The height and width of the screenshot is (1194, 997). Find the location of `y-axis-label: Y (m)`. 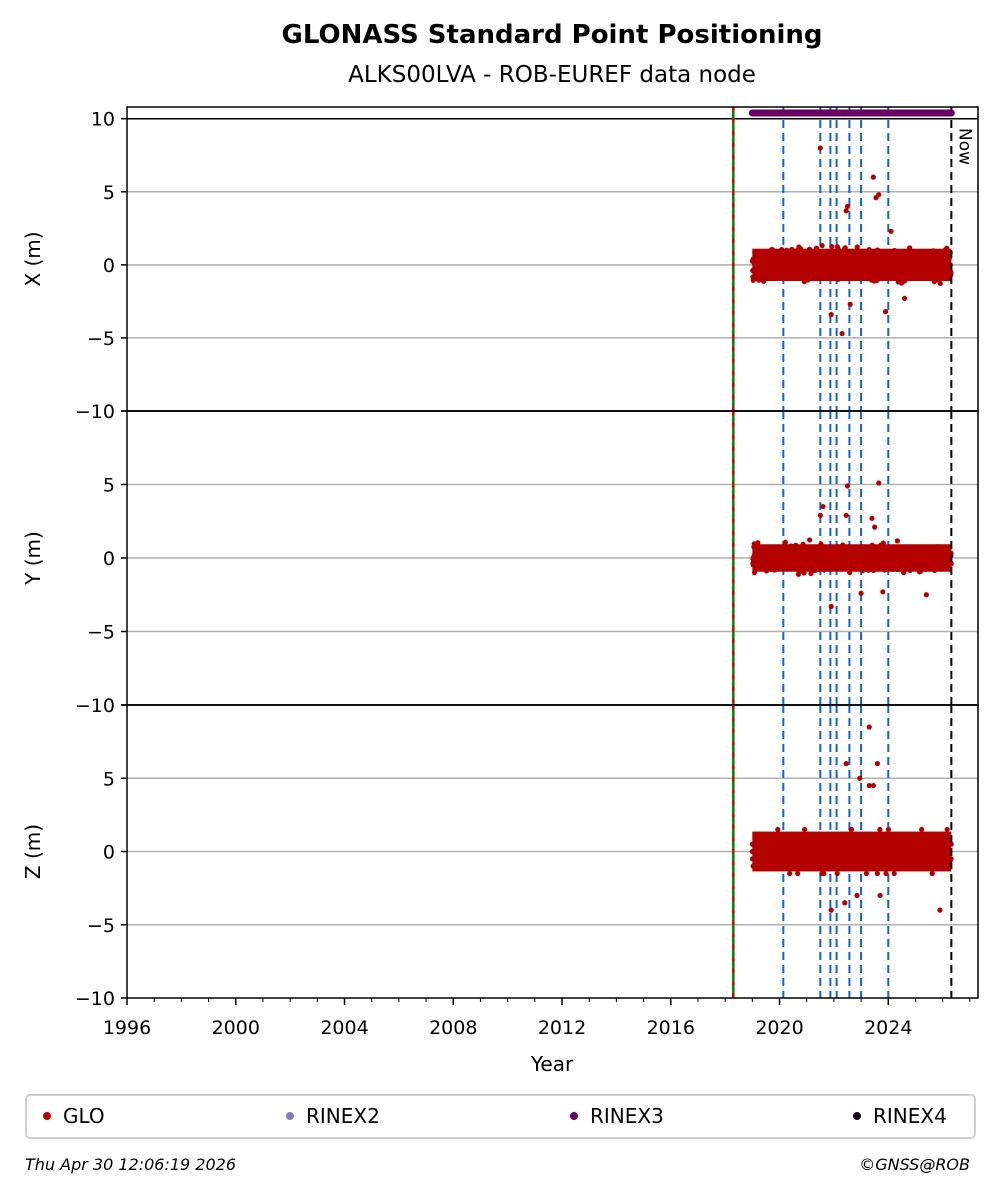

y-axis-label: Y (m) is located at coordinates (33, 558).